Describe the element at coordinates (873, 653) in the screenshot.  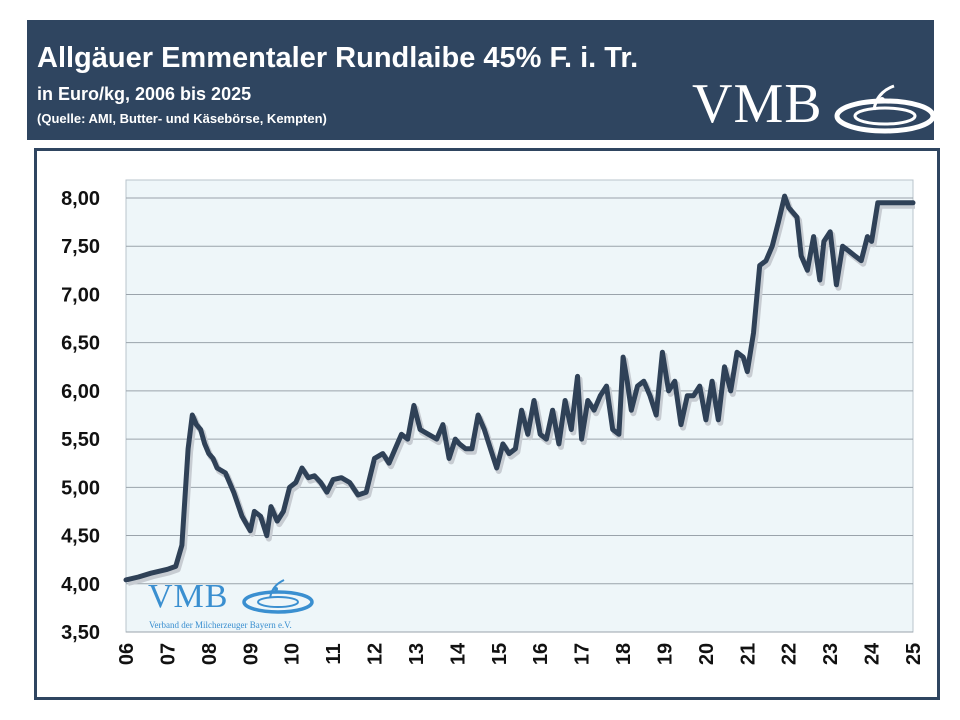
I see `x-tick-label: 24` at that location.